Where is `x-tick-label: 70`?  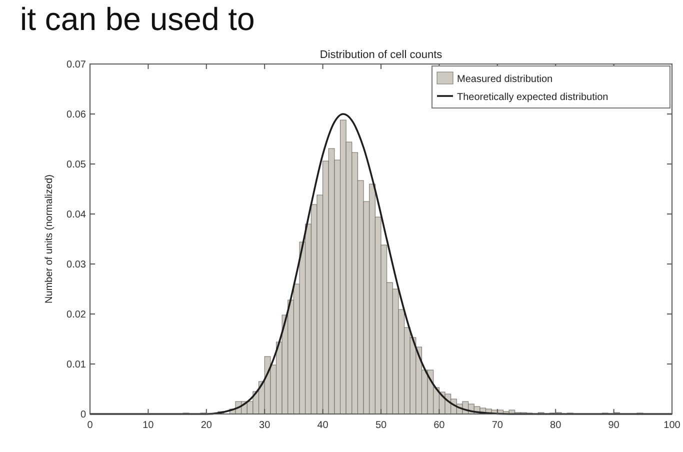 x-tick-label: 70 is located at coordinates (498, 425).